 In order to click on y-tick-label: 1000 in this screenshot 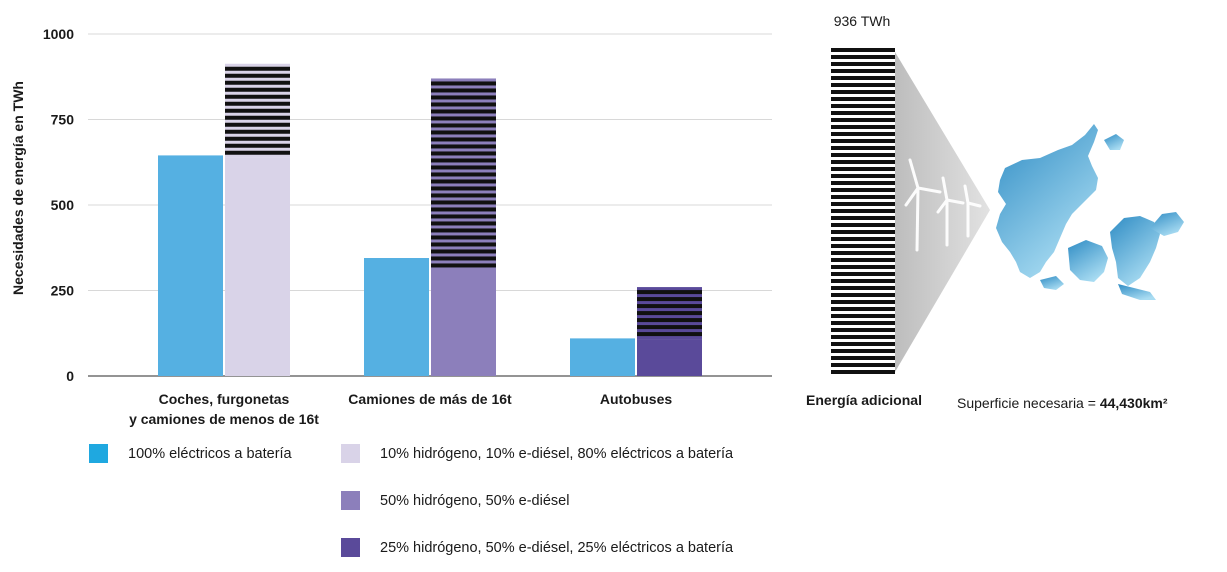, I will do `click(58, 34)`.